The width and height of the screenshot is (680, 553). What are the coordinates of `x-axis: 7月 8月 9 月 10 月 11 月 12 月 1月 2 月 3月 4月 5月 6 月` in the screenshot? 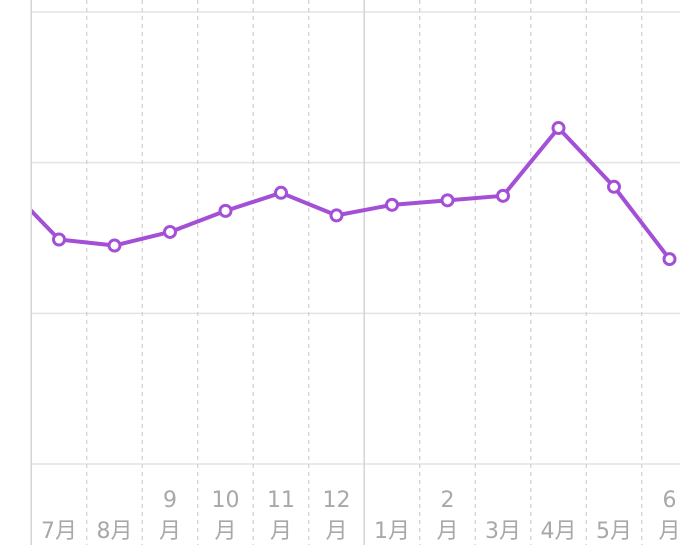 It's located at (360, 516).